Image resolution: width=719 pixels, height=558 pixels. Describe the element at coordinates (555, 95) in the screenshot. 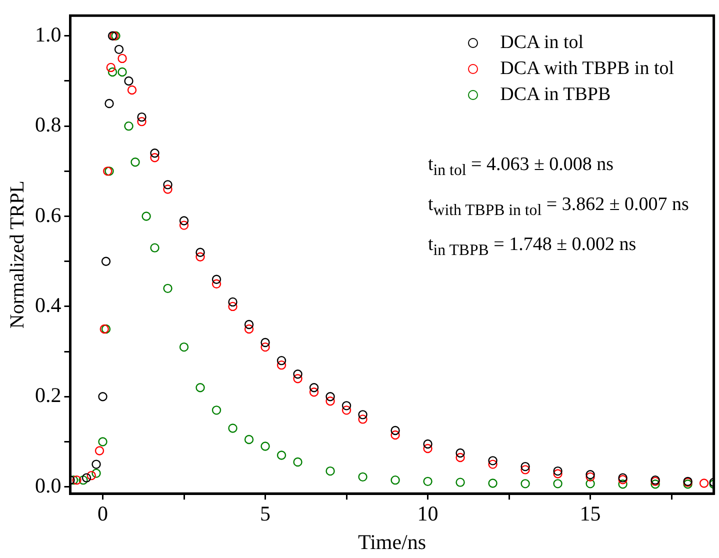

I see `legend-label: DCA in TBPB` at that location.